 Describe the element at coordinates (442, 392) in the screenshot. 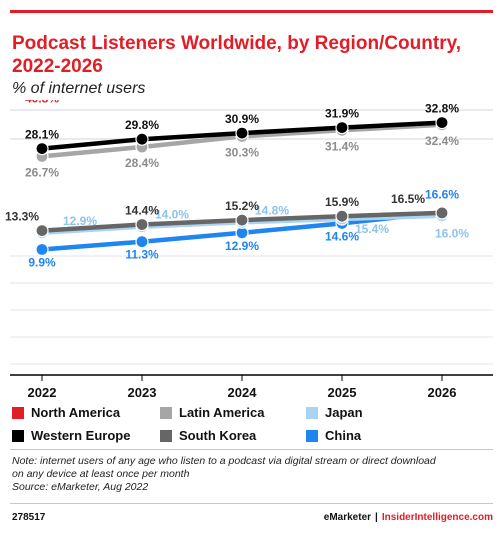

I see `x-tick-label-2026: 2026` at that location.